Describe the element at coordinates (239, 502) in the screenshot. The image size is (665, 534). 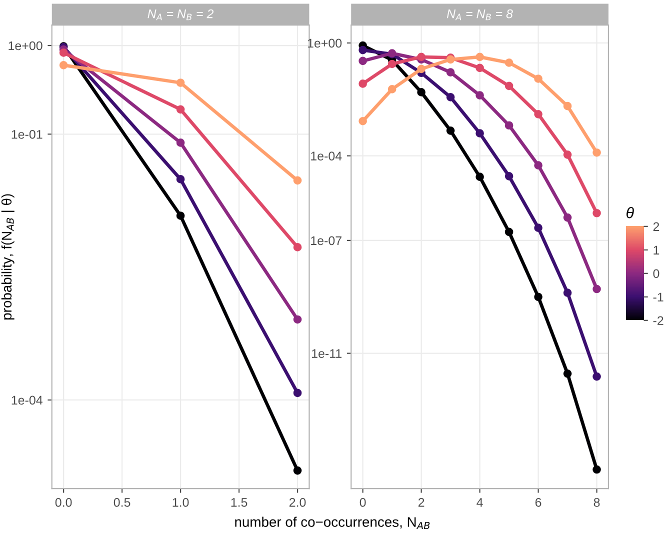
I see `x-tick-label: 1.5` at that location.